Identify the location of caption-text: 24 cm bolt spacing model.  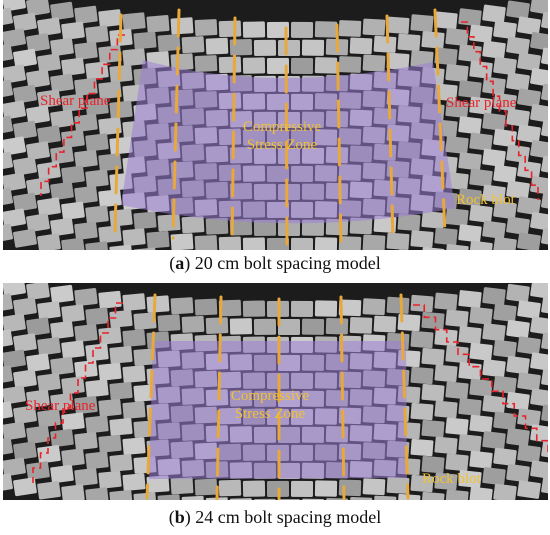
(288, 517).